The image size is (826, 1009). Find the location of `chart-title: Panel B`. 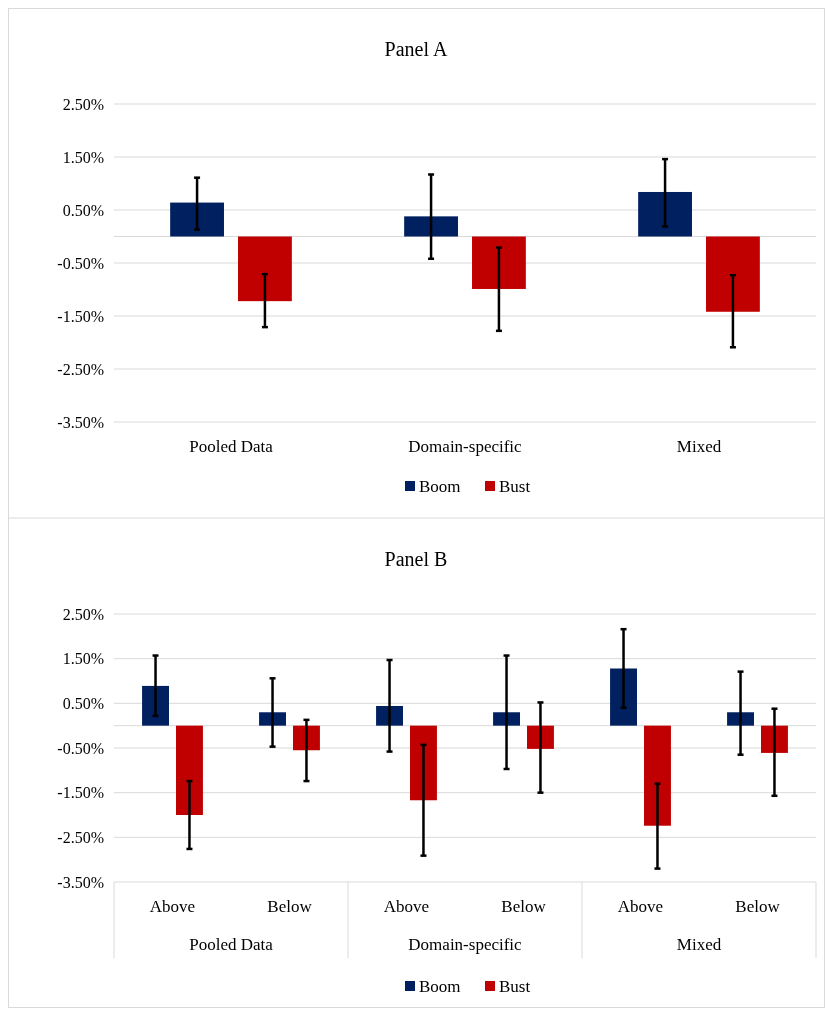

chart-title: Panel B is located at coordinates (416, 559).